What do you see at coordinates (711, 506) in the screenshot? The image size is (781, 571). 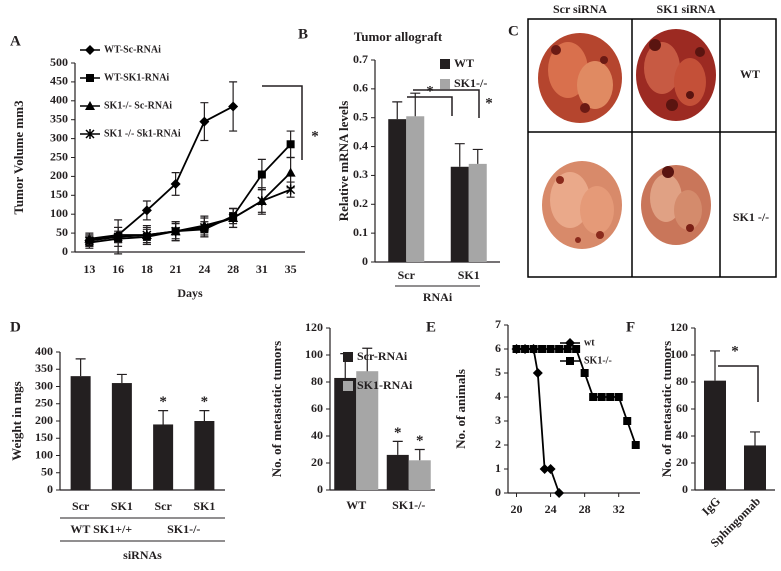 I see `x-tick-label: IgG` at bounding box center [711, 506].